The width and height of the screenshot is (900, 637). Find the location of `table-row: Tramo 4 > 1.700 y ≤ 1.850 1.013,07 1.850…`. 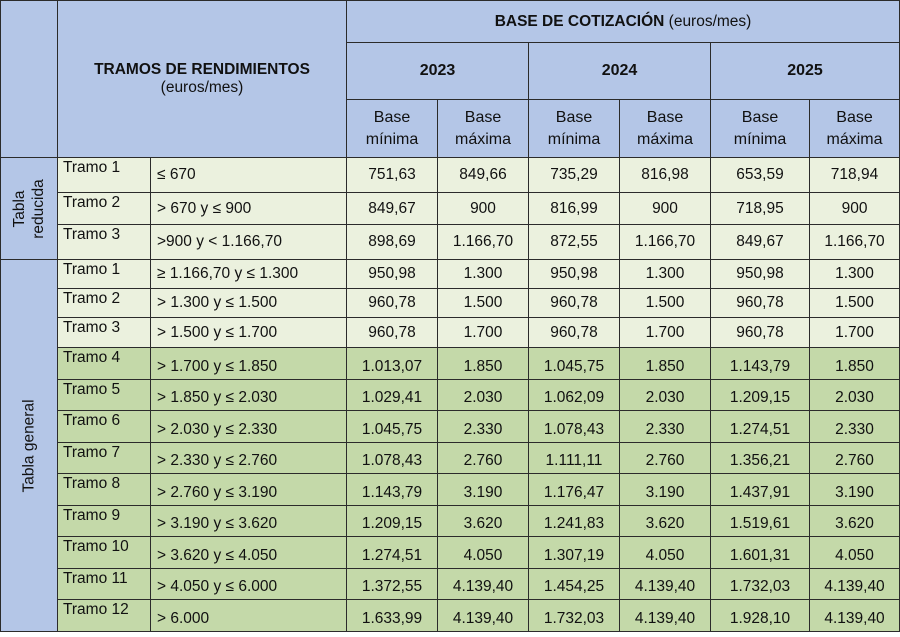

table-row: Tramo 4 > 1.700 y ≤ 1.850 1.013,07 1.850… is located at coordinates (450, 363).